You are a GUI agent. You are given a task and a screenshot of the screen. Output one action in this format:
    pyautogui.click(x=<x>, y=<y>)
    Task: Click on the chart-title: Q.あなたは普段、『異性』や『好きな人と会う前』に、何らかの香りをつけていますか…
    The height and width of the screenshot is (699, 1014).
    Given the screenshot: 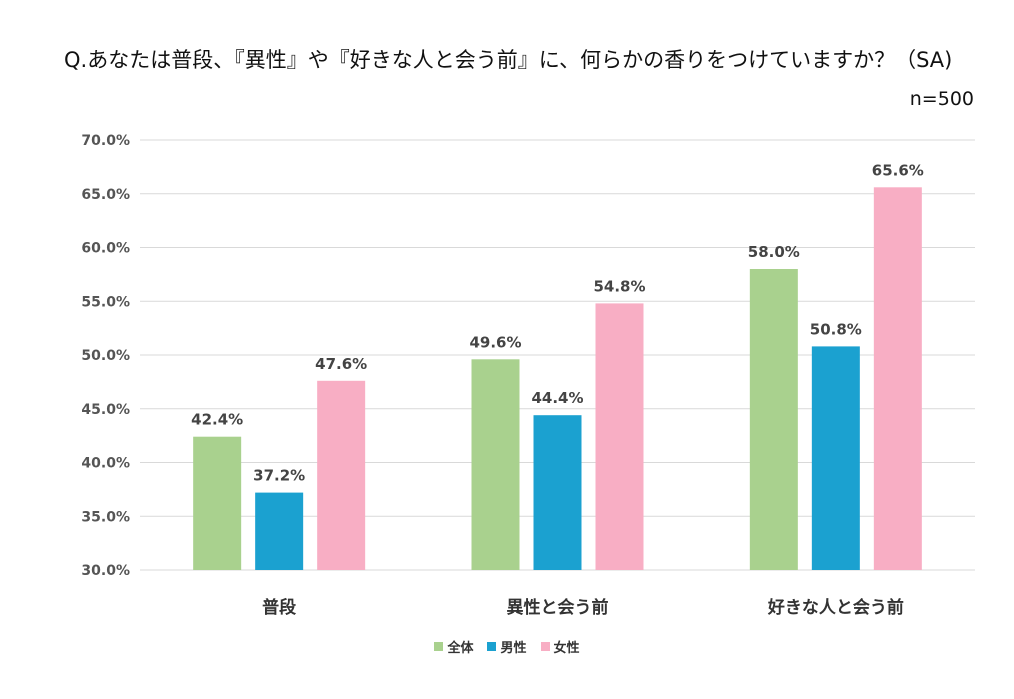 What is the action you would take?
    pyautogui.click(x=508, y=60)
    